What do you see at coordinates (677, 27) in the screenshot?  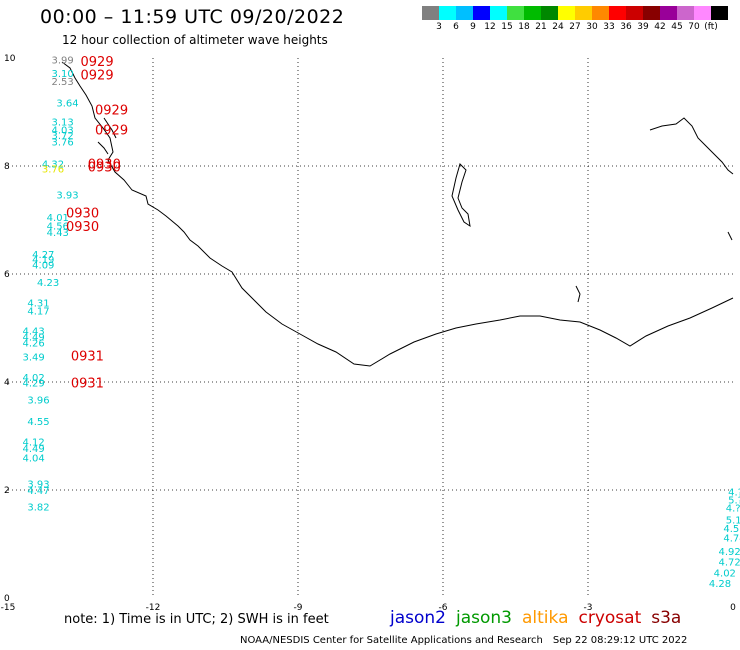 I see `colorbar-label: 45` at bounding box center [677, 27].